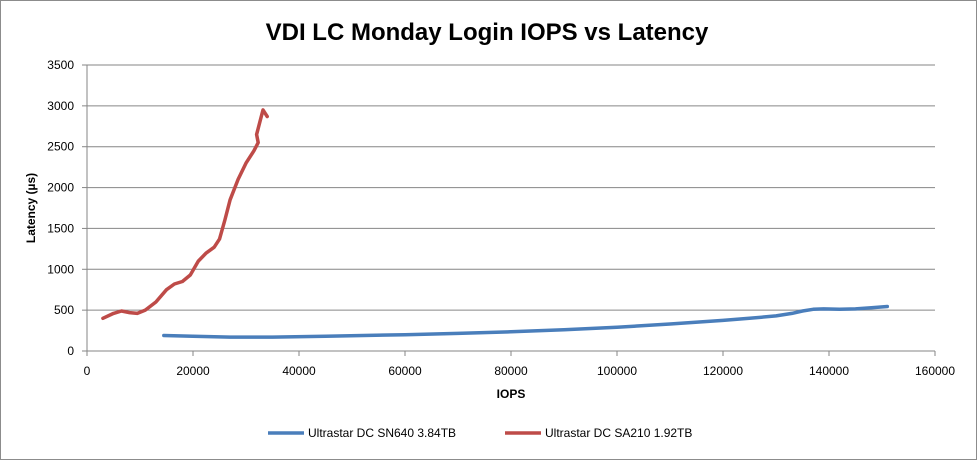 The width and height of the screenshot is (977, 460). I want to click on x-tick-label: 60000, so click(405, 371).